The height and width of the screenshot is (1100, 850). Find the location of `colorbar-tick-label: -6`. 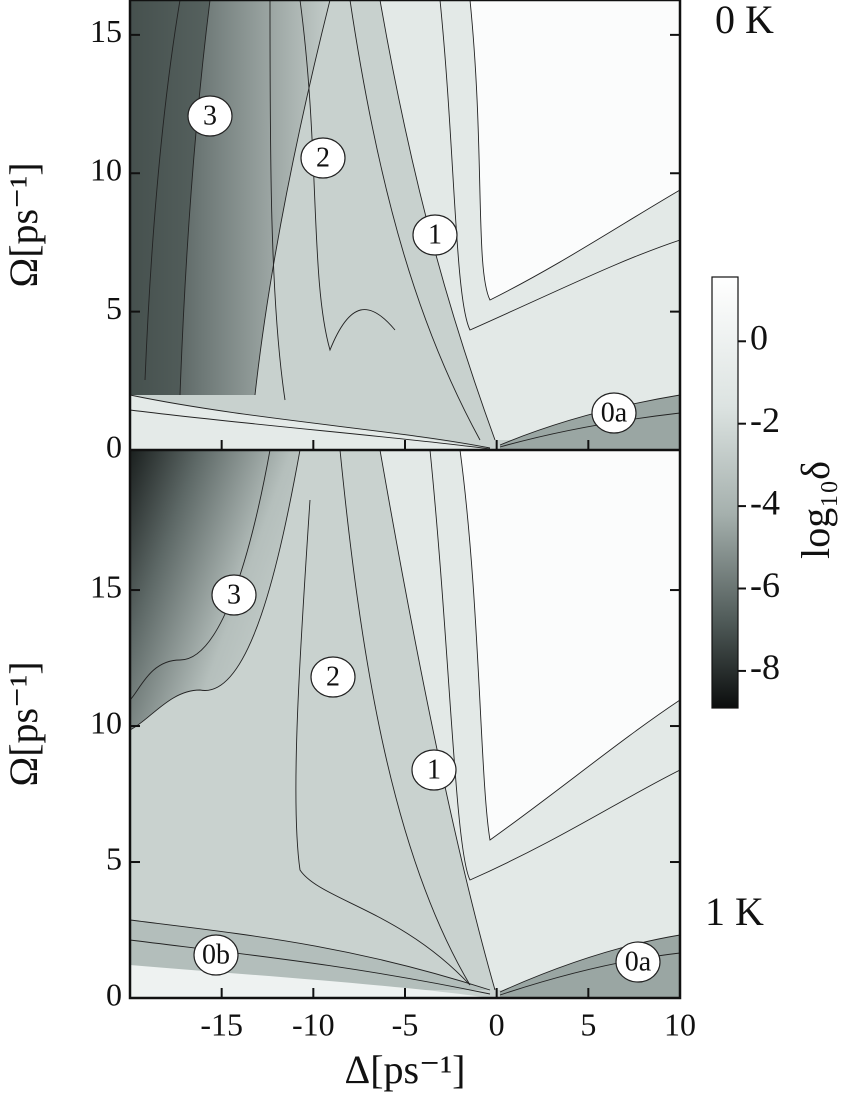

colorbar-tick-label: -6 is located at coordinates (765, 585).